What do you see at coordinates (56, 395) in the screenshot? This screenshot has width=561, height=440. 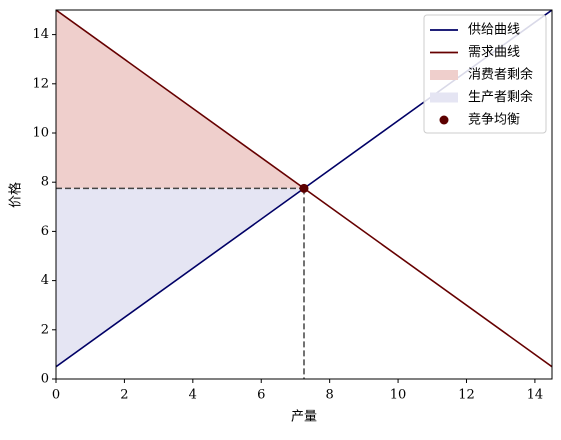 I see `x-tick-label: 0` at bounding box center [56, 395].